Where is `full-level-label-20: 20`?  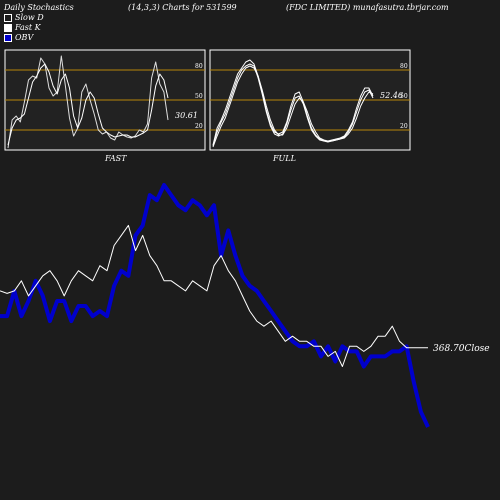
full-level-label-20: 20 is located at coordinates (404, 126).